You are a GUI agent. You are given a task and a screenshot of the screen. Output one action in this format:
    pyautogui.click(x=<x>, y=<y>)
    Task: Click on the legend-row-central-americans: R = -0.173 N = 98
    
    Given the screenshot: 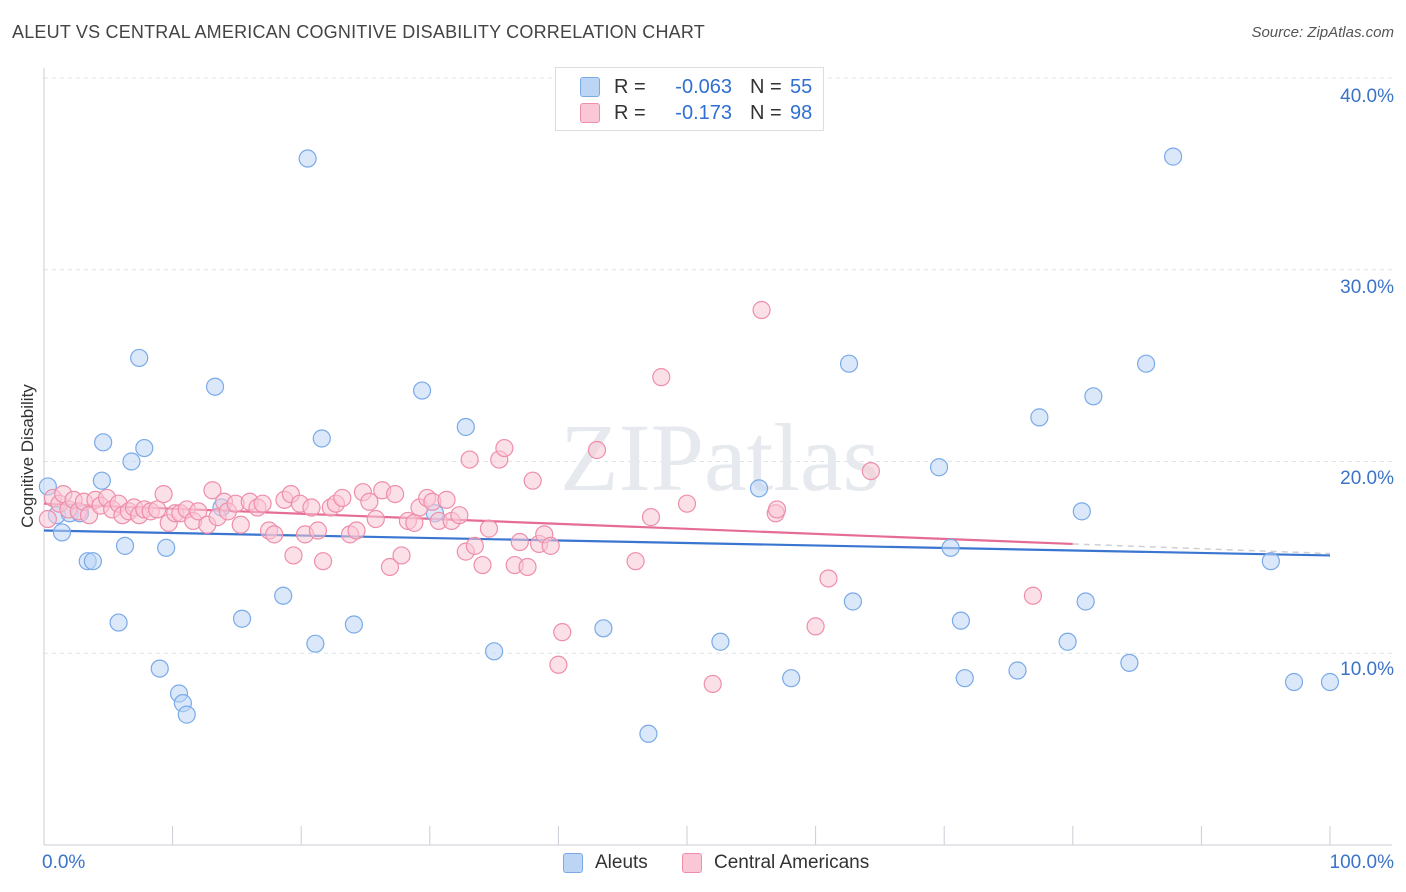 What is the action you would take?
    pyautogui.click(x=696, y=113)
    